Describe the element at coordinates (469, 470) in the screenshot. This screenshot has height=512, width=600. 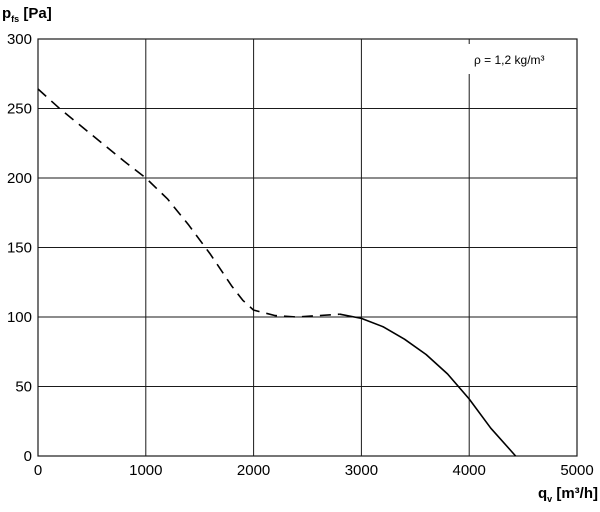
I see `x-tick-label: 4000` at that location.